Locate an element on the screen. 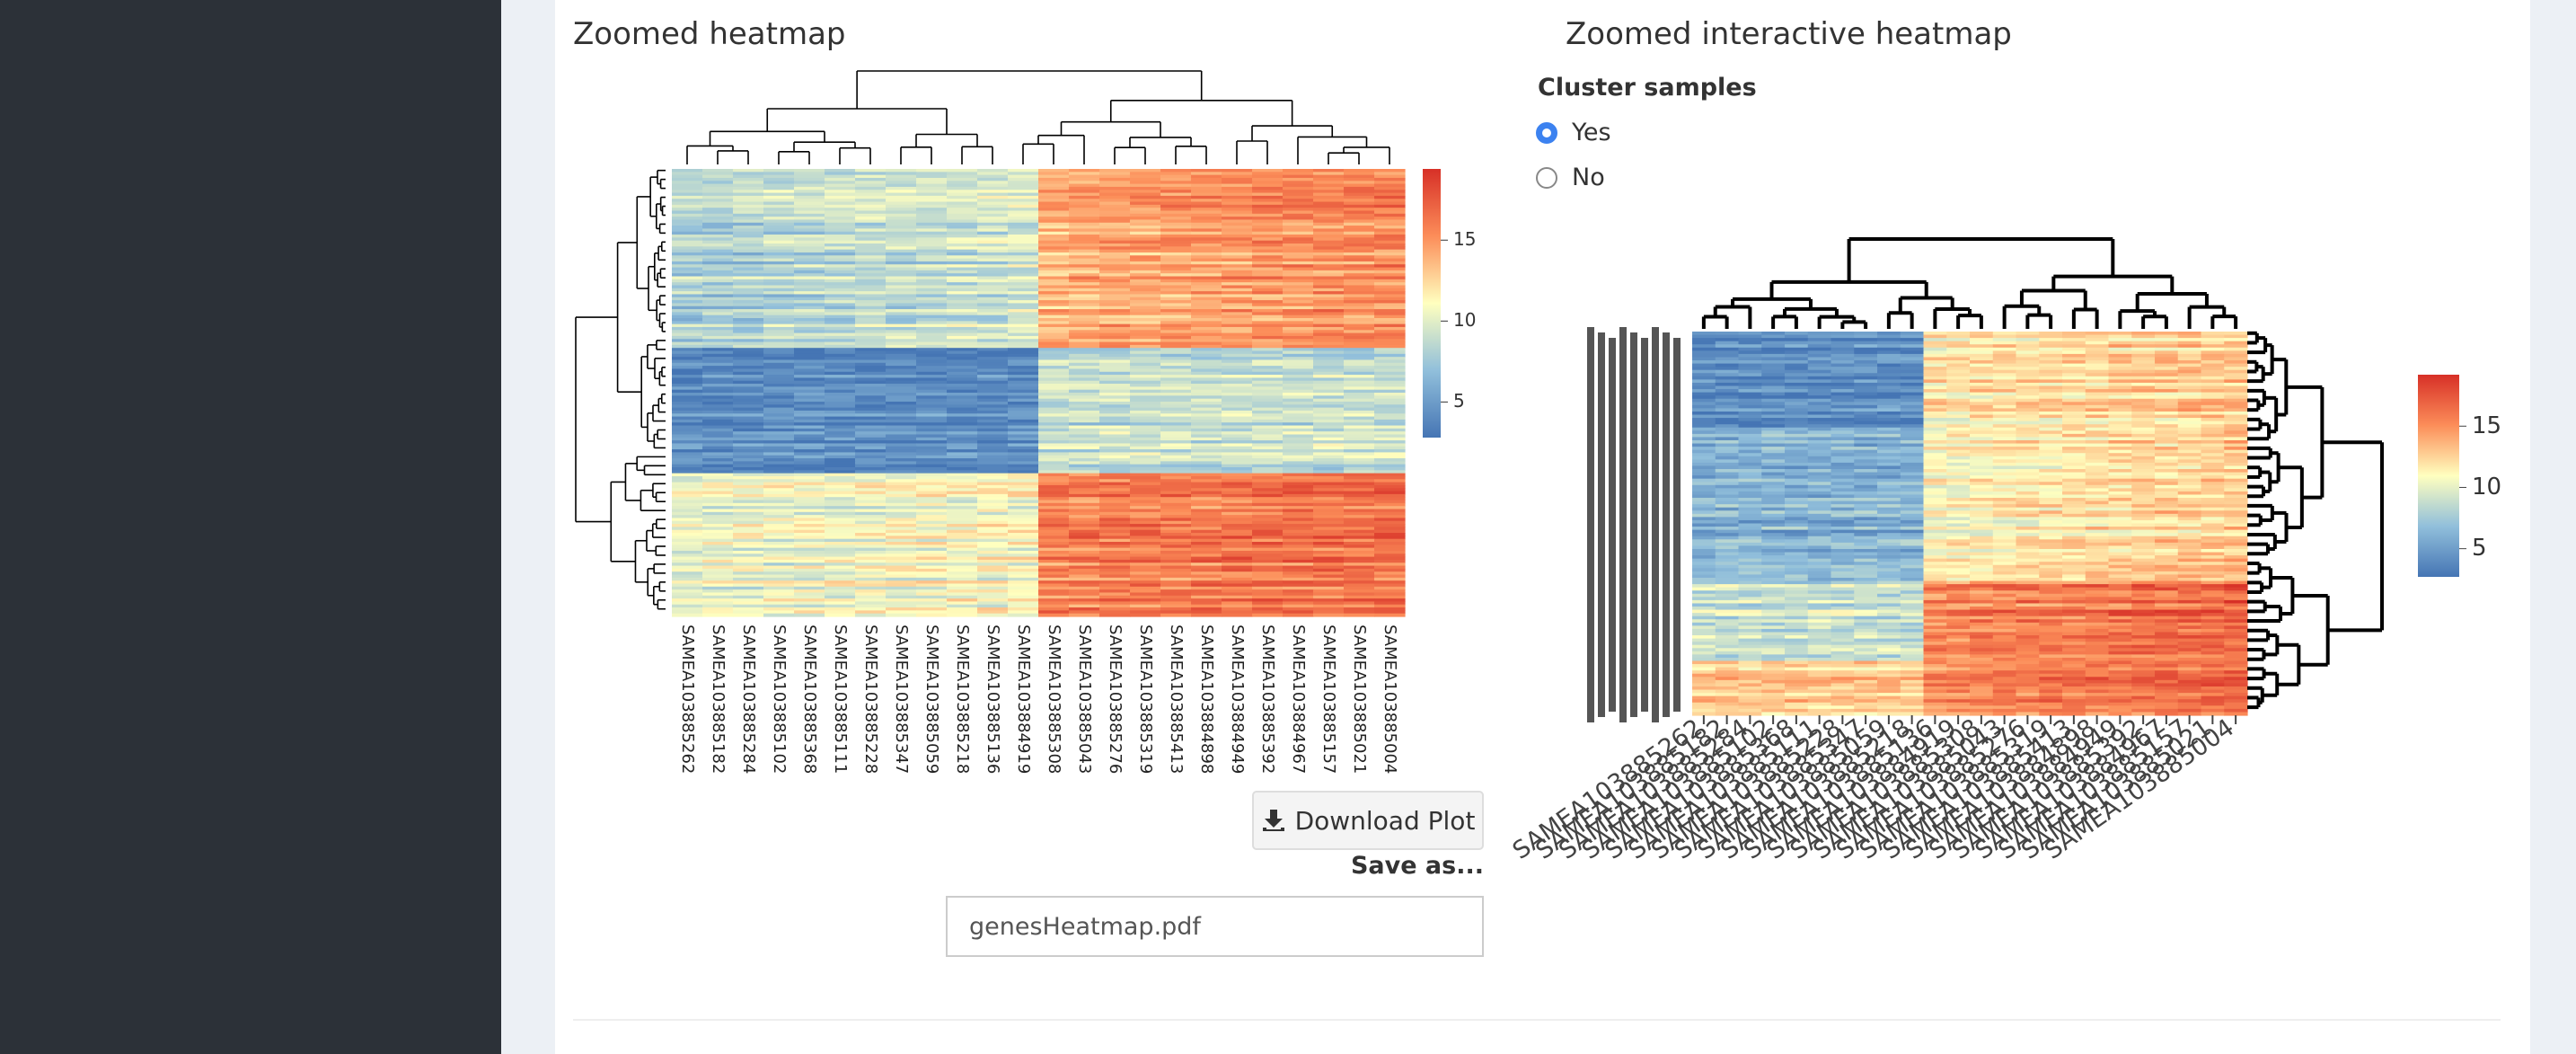 This screenshot has width=2576, height=1054. radio-option: Yes is located at coordinates (1573, 132).